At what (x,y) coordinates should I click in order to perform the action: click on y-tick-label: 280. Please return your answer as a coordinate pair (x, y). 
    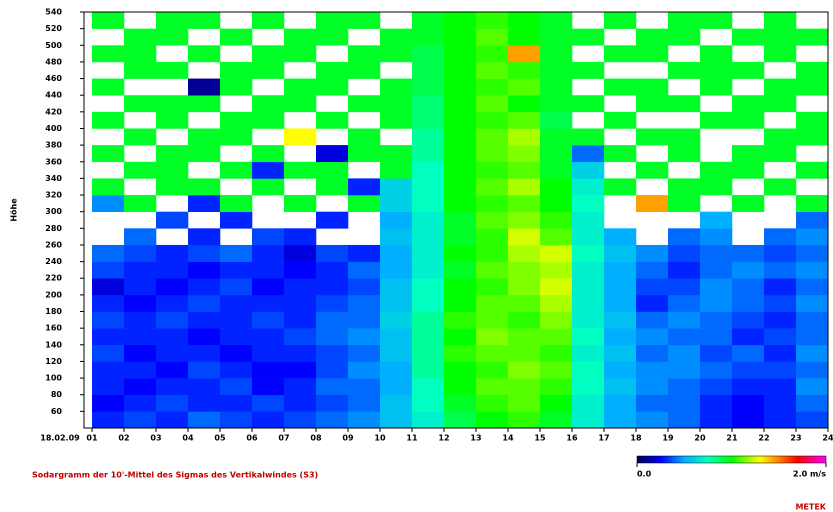
    Looking at the image, I should click on (53, 228).